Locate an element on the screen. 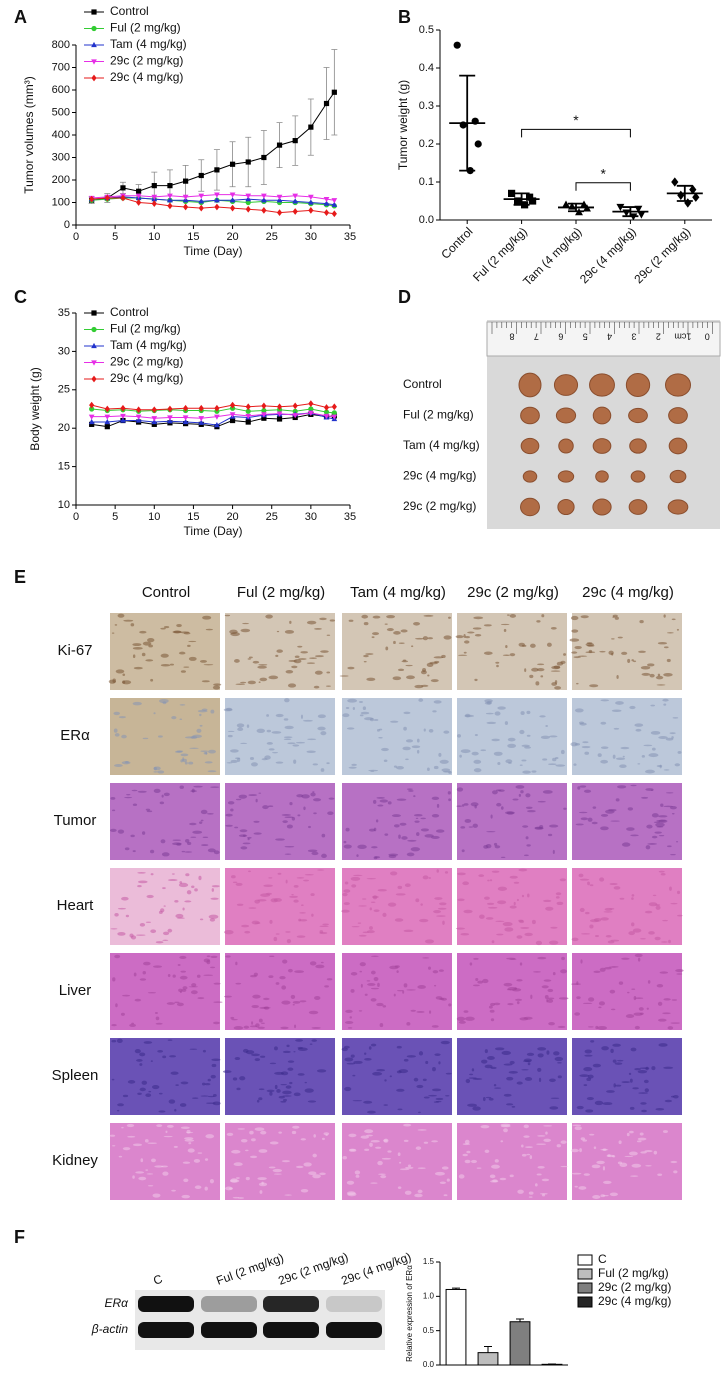 The image size is (722, 1377). bracket is located at coordinates (576, 133).